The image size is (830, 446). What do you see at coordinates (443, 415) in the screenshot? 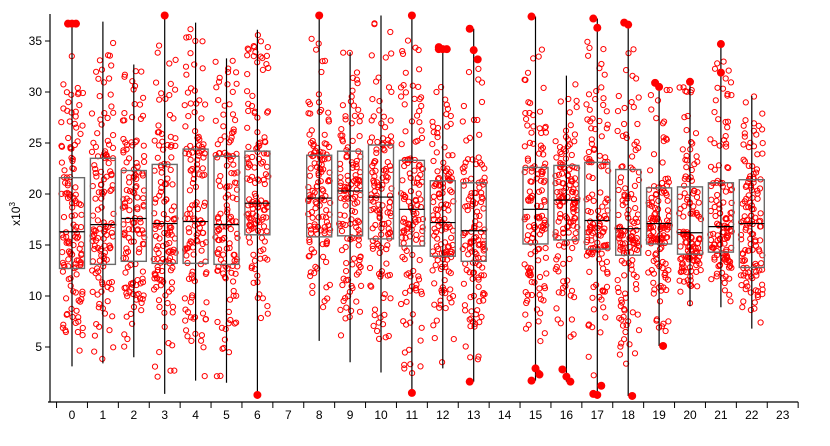
I see `x-tick-label: 12` at bounding box center [443, 415].